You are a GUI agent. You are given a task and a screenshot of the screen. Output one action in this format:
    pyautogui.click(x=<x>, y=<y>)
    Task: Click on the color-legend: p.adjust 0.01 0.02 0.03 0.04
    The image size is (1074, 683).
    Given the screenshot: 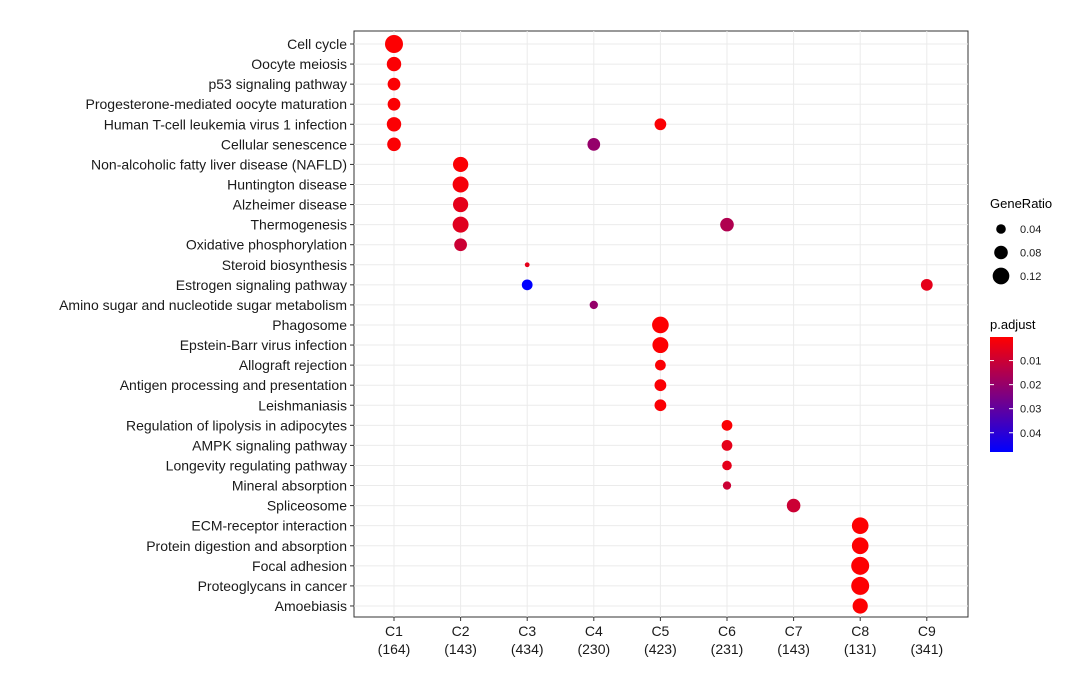 What is the action you would take?
    pyautogui.click(x=1015, y=384)
    